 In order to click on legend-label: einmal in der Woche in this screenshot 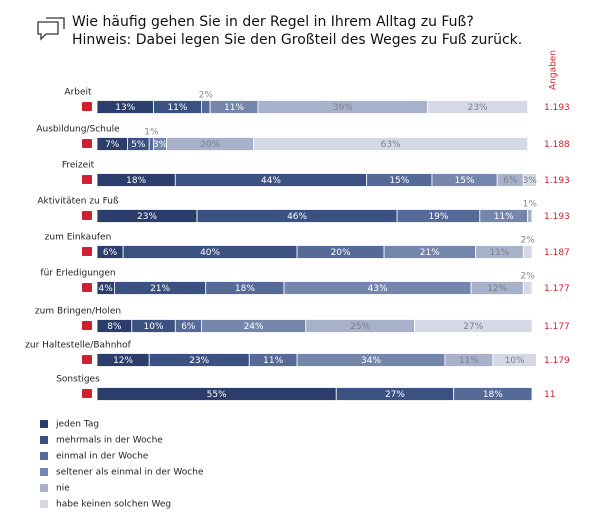, I will do `click(102, 457)`.